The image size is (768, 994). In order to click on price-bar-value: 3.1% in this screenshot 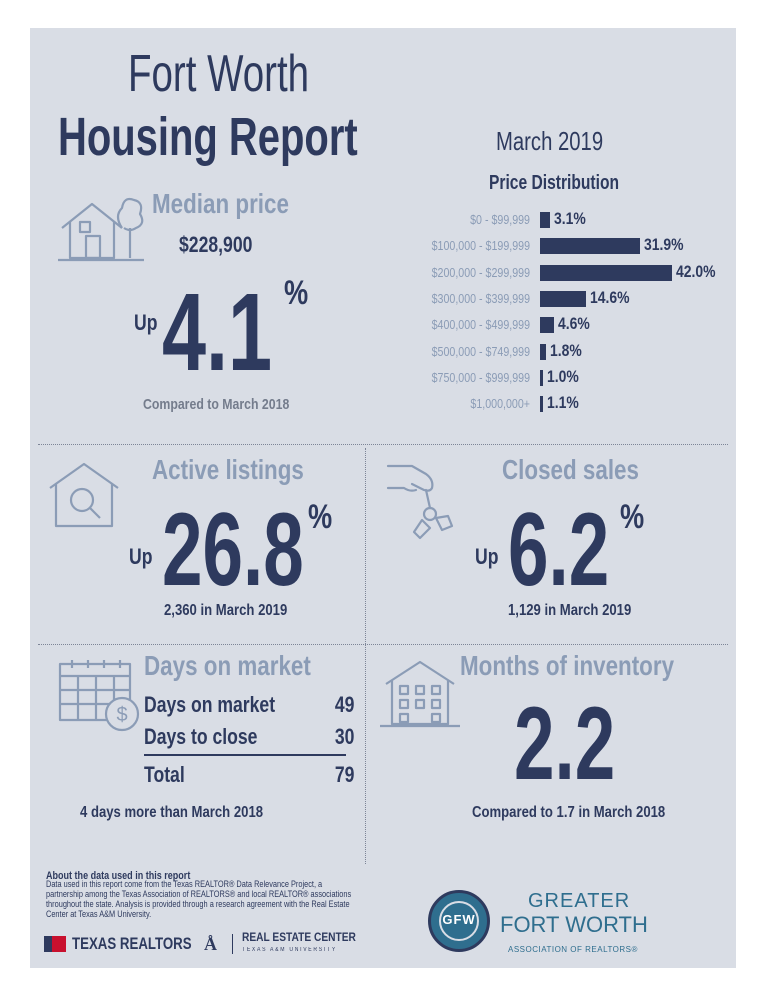, I will do `click(569, 218)`.